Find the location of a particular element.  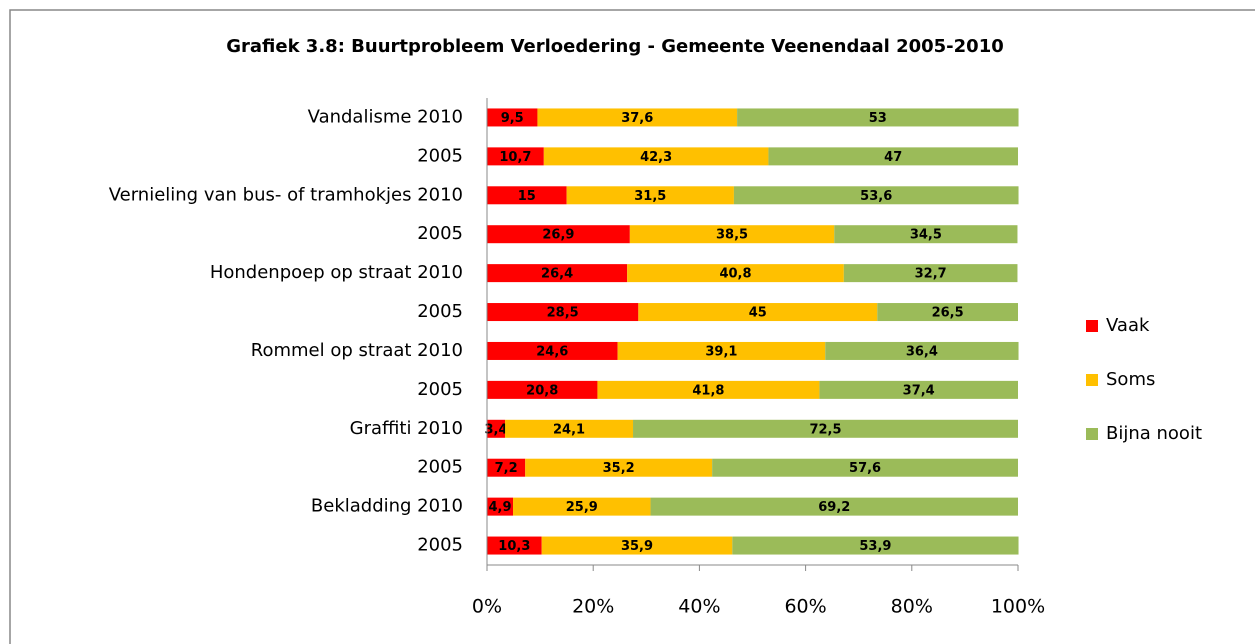

data-label: 20,8 is located at coordinates (542, 390).